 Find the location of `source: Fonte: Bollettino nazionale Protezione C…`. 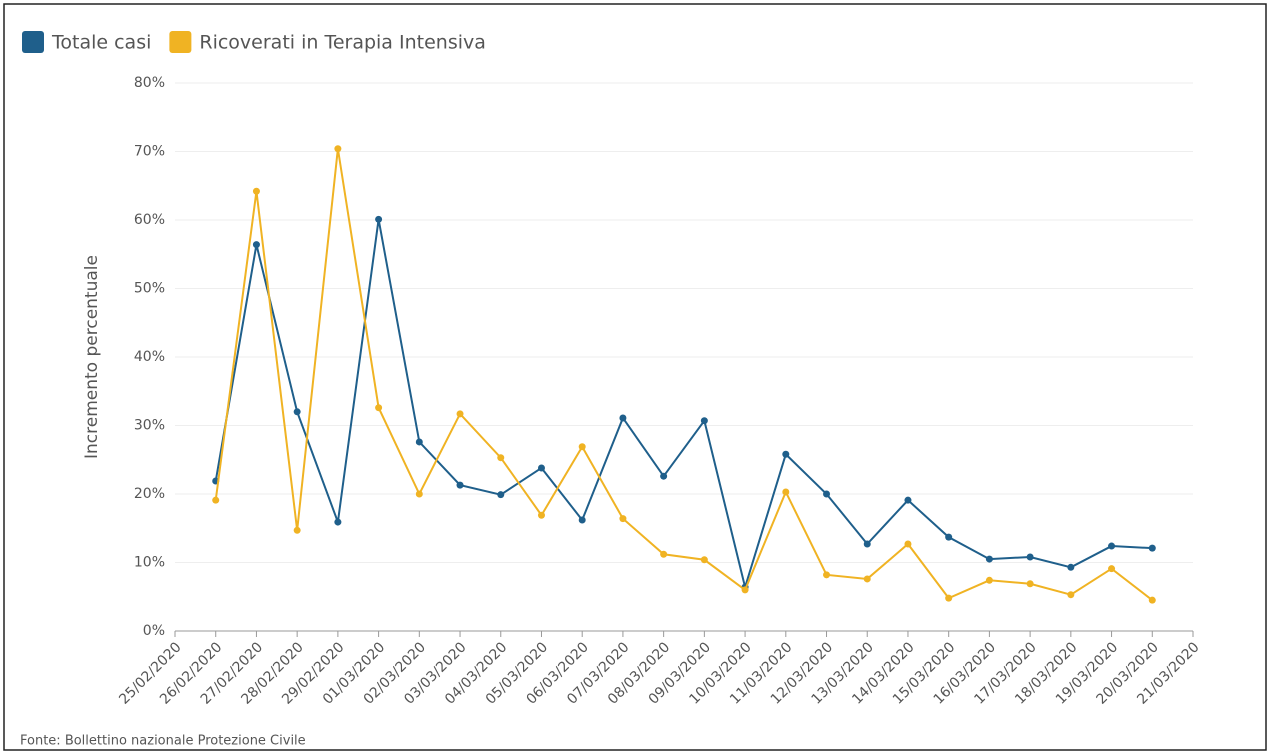

source: Fonte: Bollettino nazionale Protezione C… is located at coordinates (163, 741).